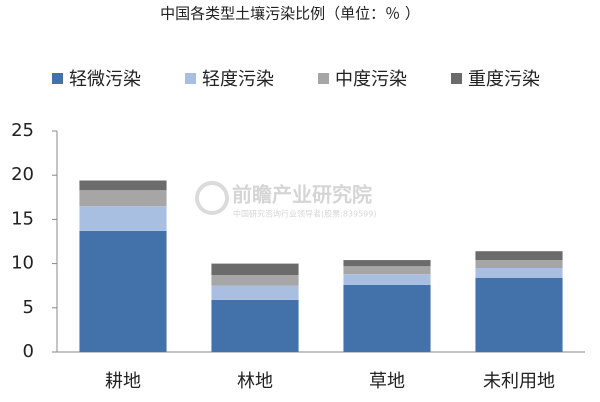 The height and width of the screenshot is (402, 600). What do you see at coordinates (28, 307) in the screenshot?
I see `y-tick-label: 5` at bounding box center [28, 307].